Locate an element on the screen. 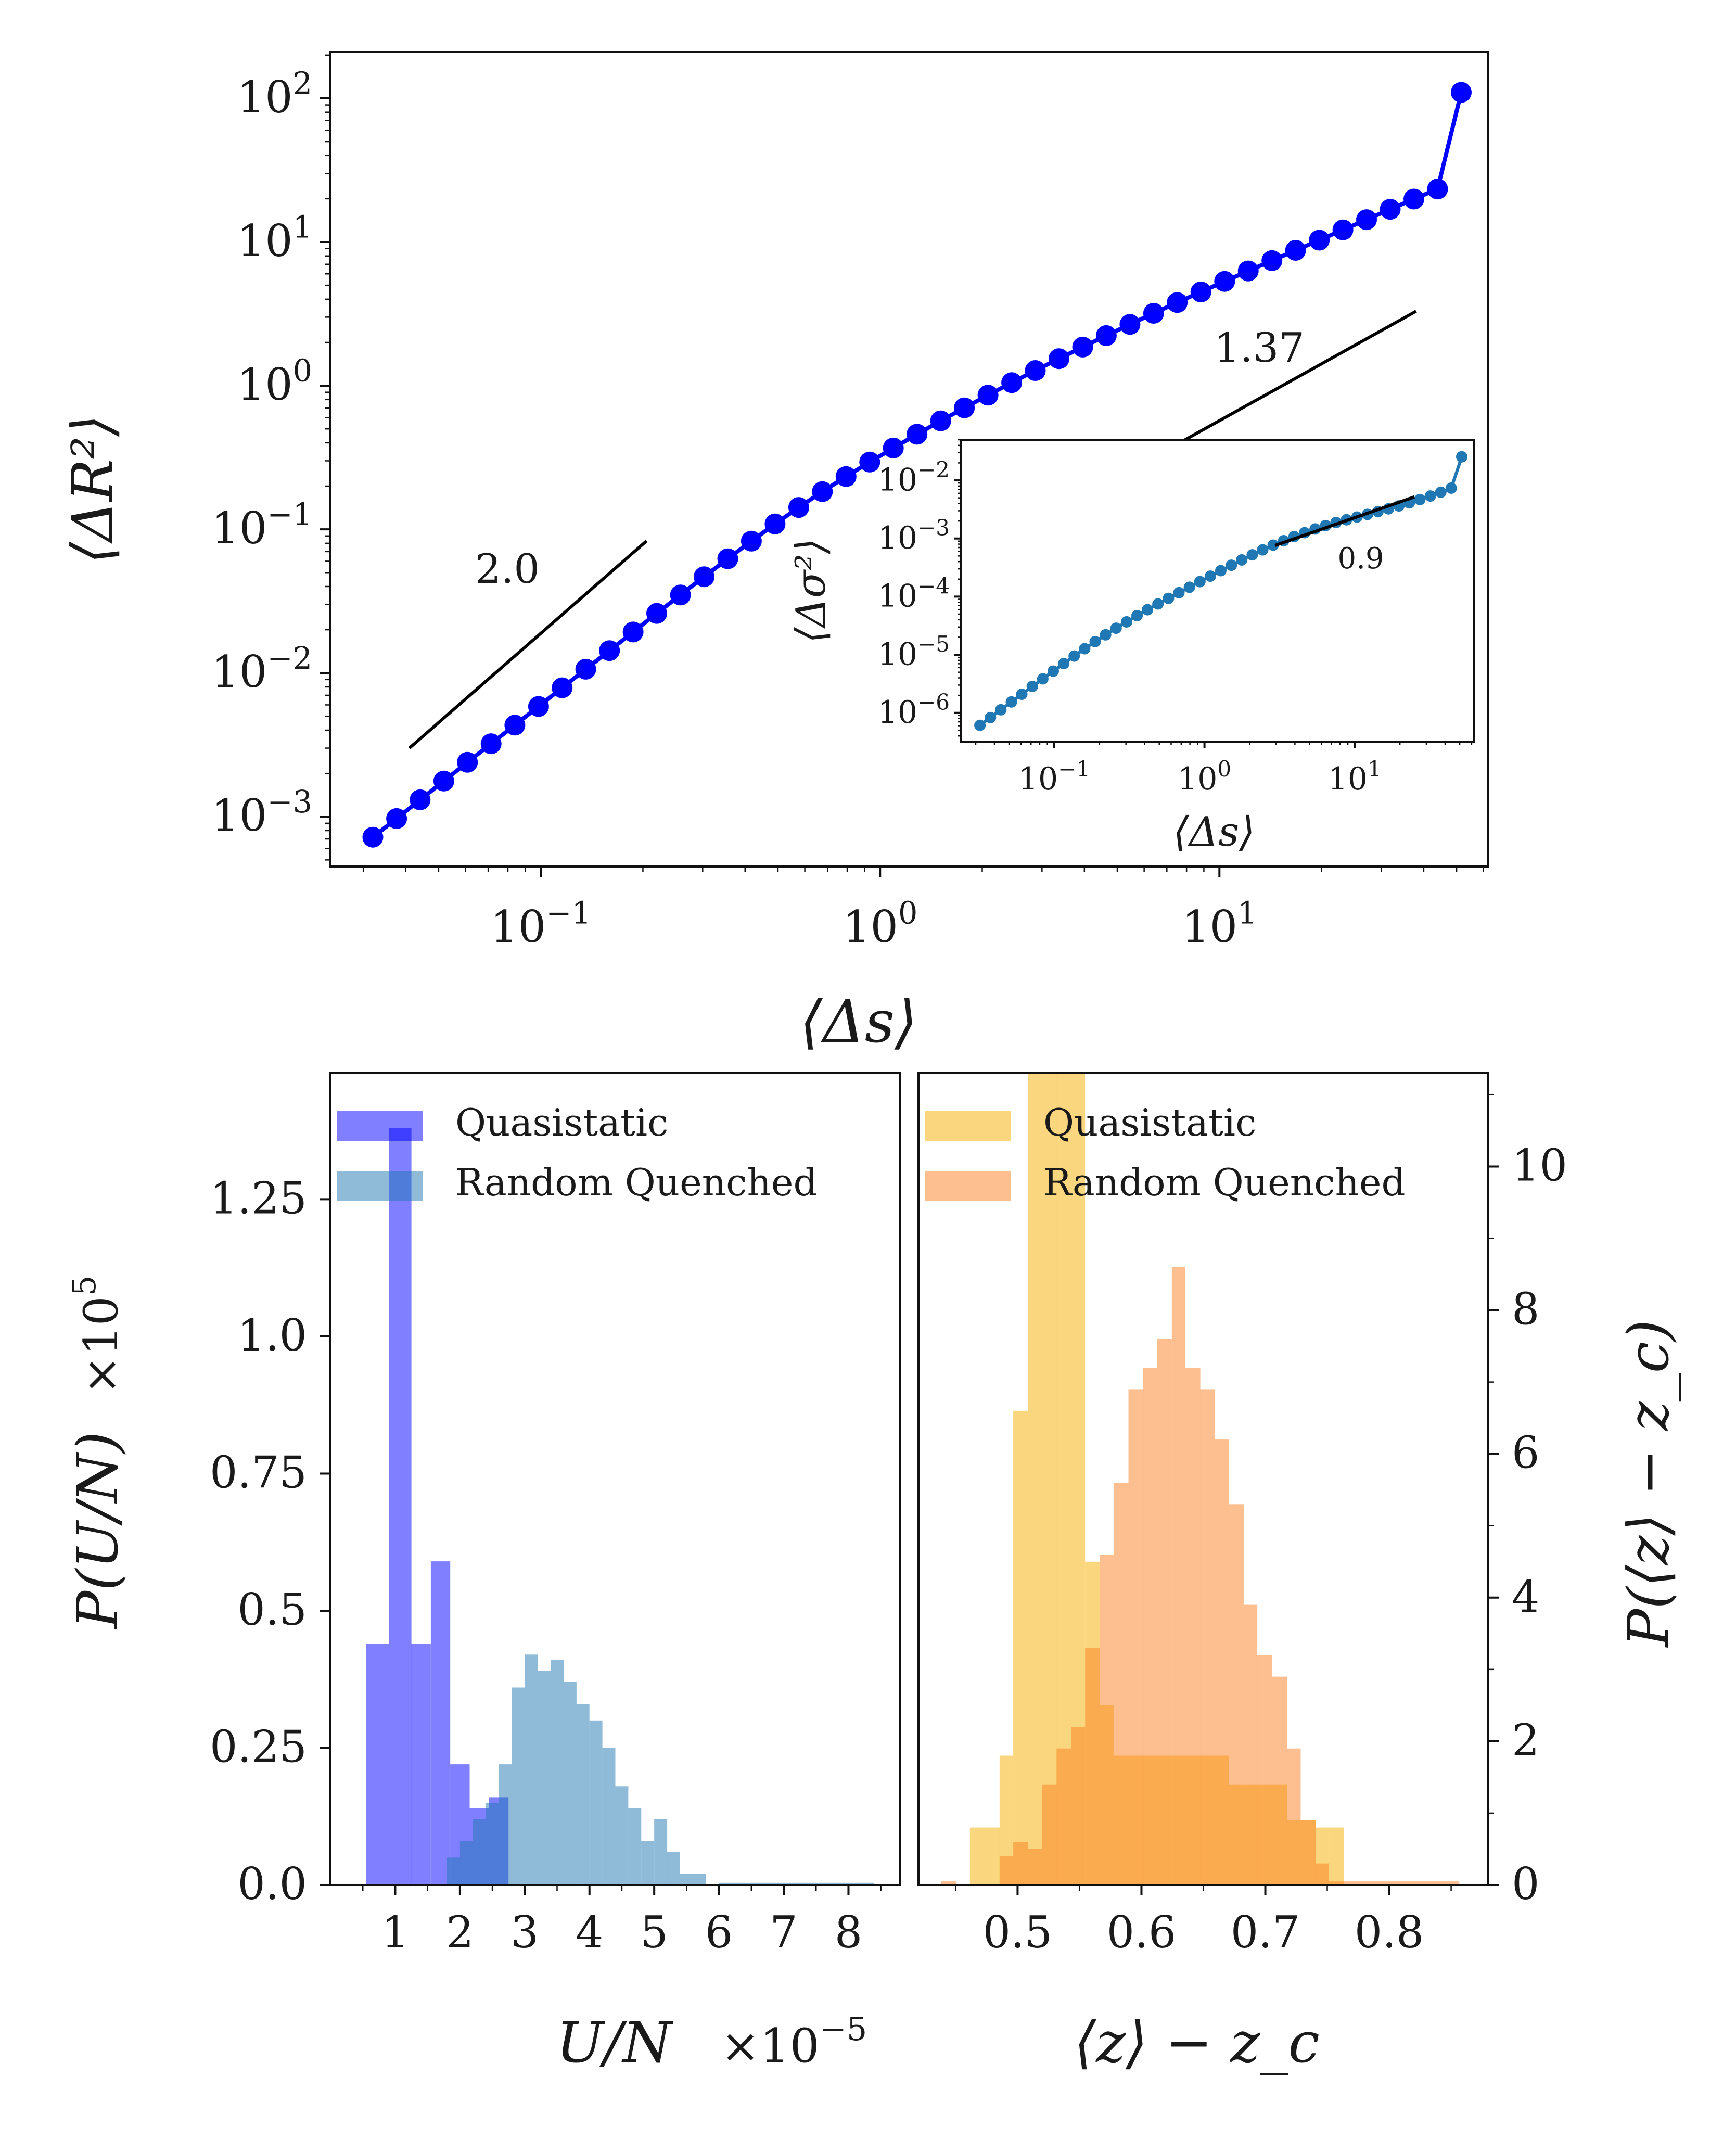 The width and height of the screenshot is (1736, 2153). contacts-x-axis-label: ⟨z⟩ − z_c is located at coordinates (1197, 2042).